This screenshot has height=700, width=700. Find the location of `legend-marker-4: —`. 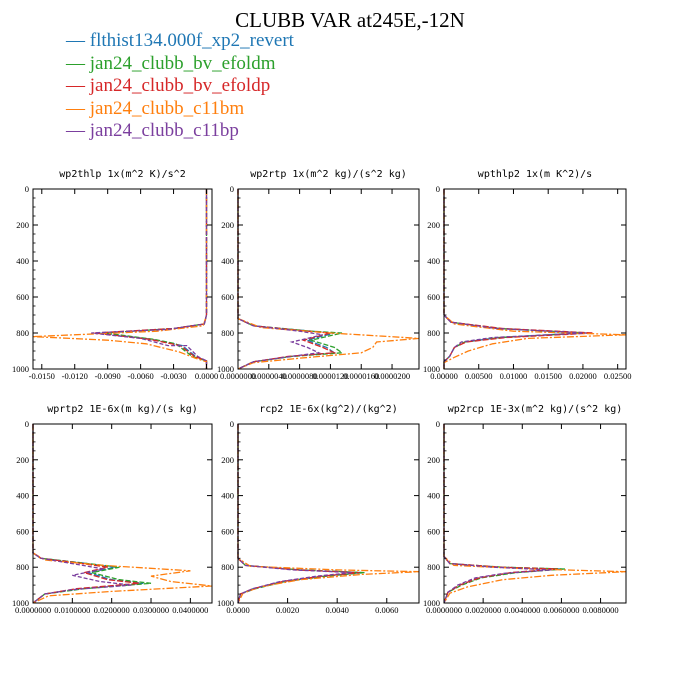

legend-marker-4: — is located at coordinates (78, 130).